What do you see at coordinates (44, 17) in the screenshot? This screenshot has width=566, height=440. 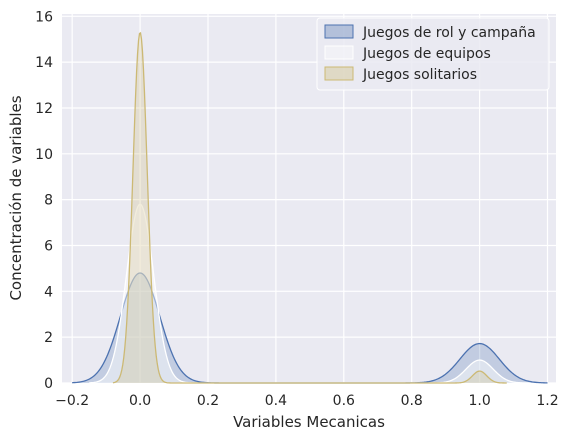 I see `y-tick-label: 16` at bounding box center [44, 17].